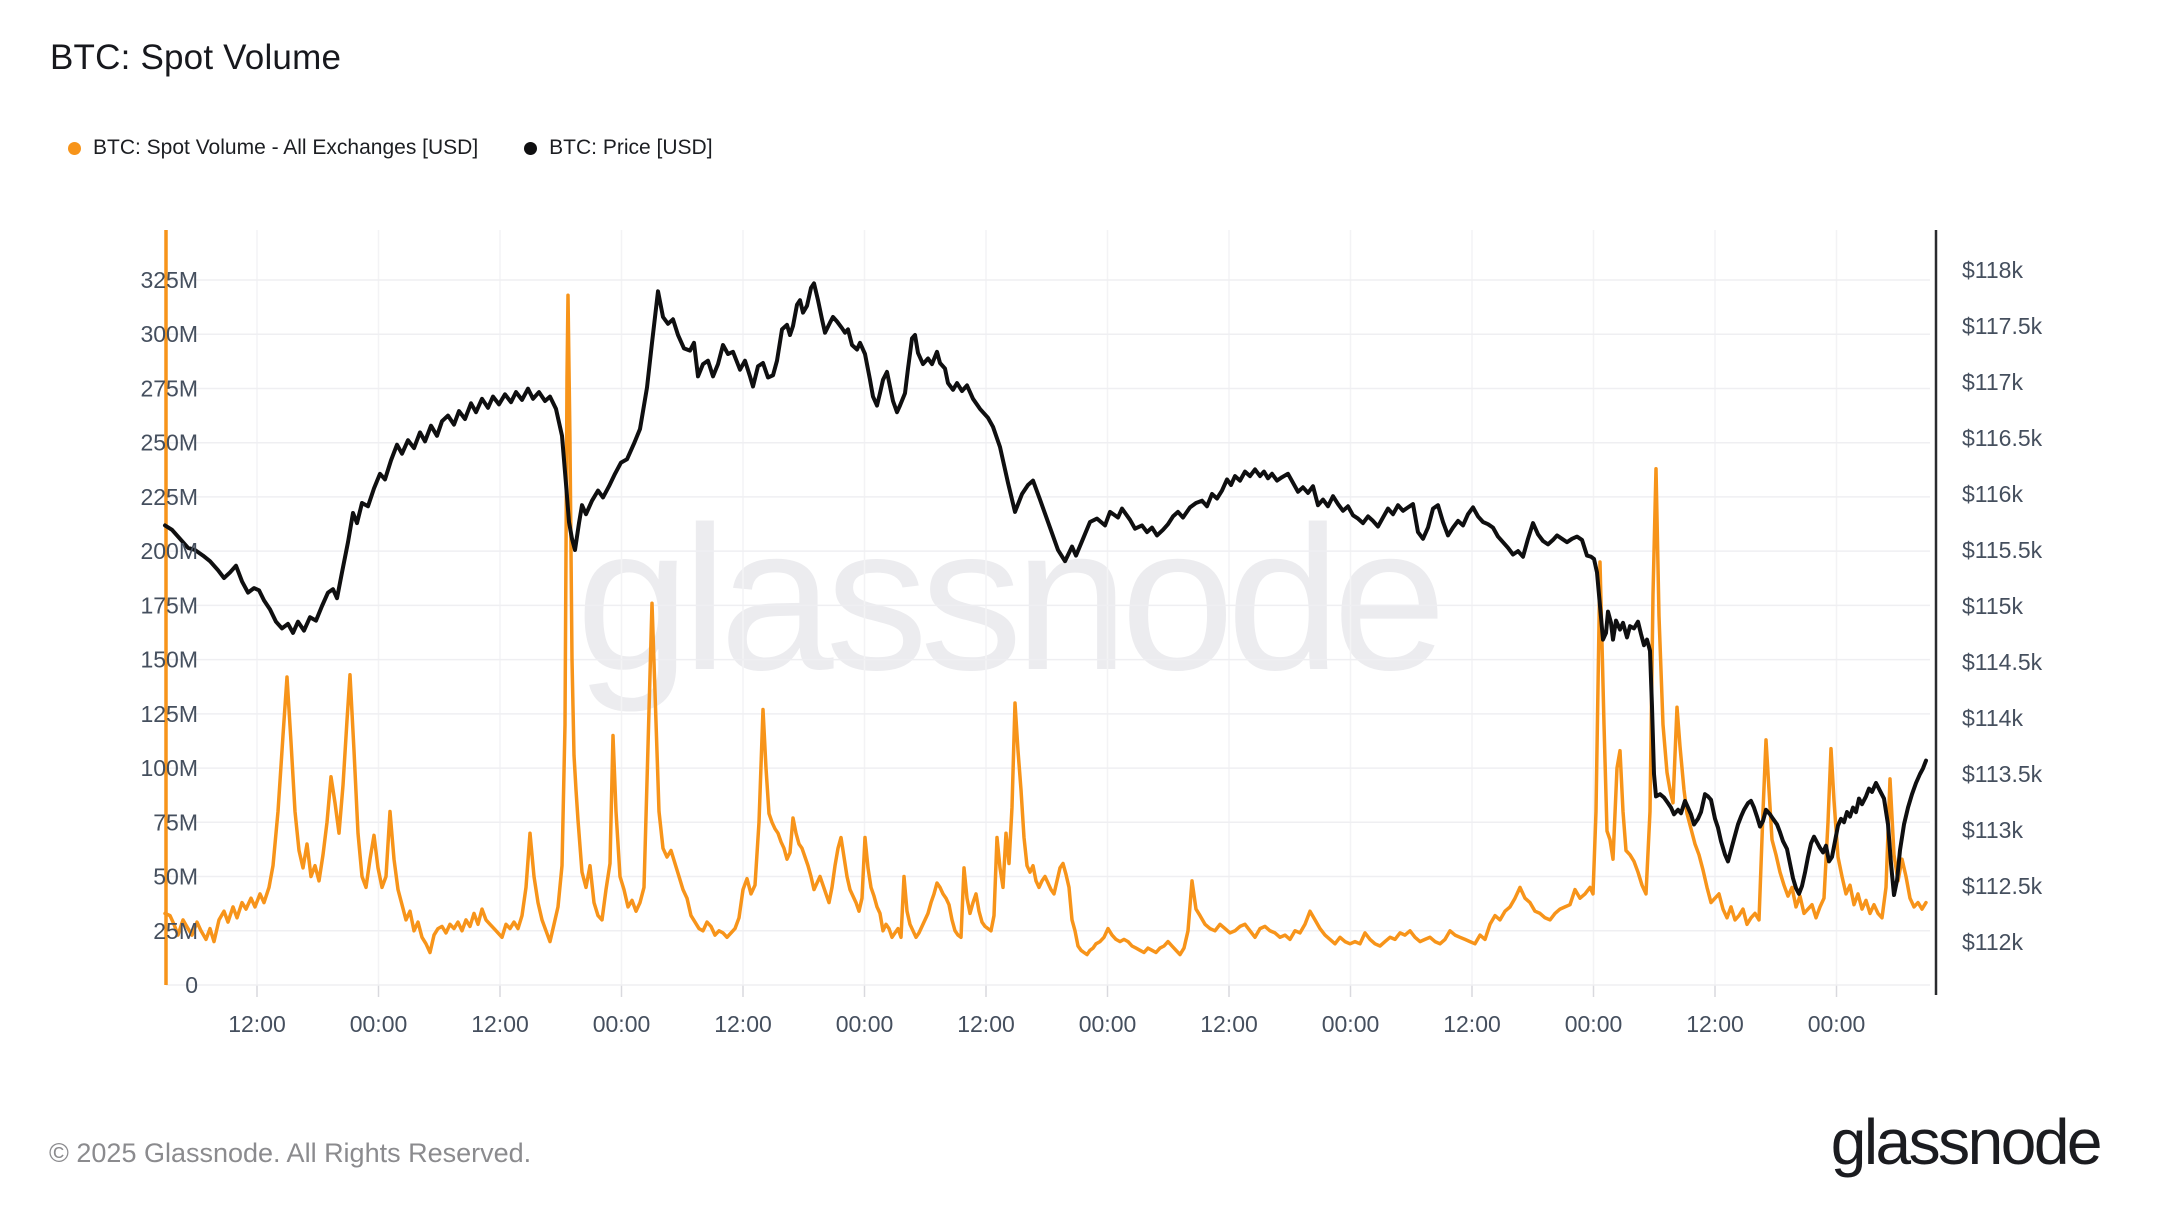 Image resolution: width=2160 pixels, height=1215 pixels. What do you see at coordinates (175, 931) in the screenshot?
I see `left-axis-label: 25M` at bounding box center [175, 931].